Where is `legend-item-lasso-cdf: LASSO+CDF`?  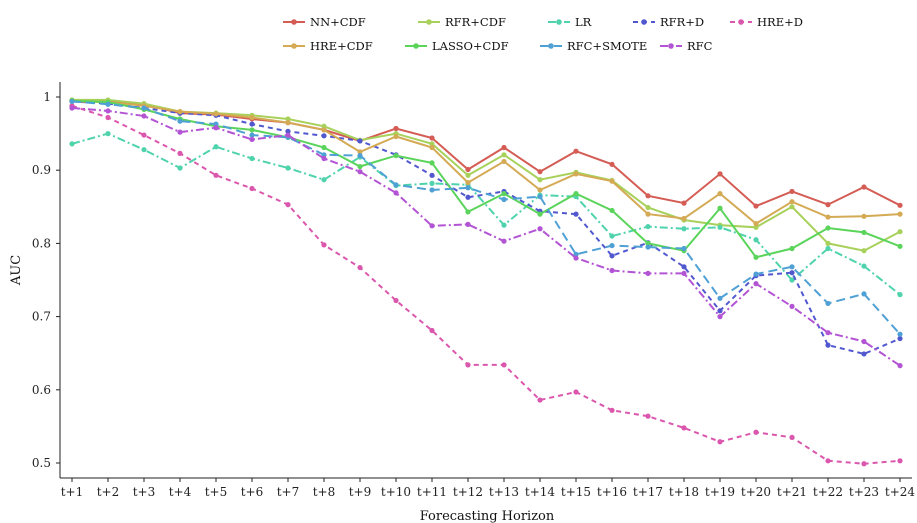 legend-item-lasso-cdf: LASSO+CDF is located at coordinates (457, 46).